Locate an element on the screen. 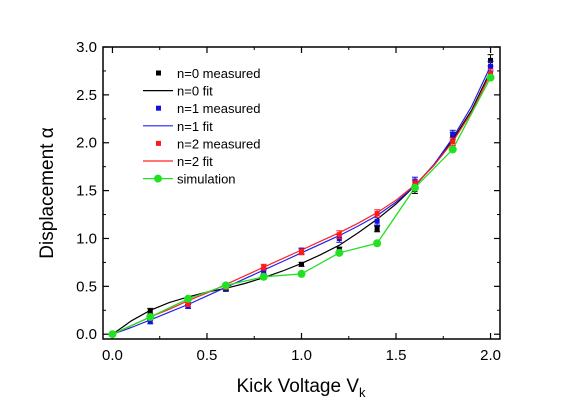 This screenshot has width=581, height=407. legend-label: n=0 fit is located at coordinates (195, 91).